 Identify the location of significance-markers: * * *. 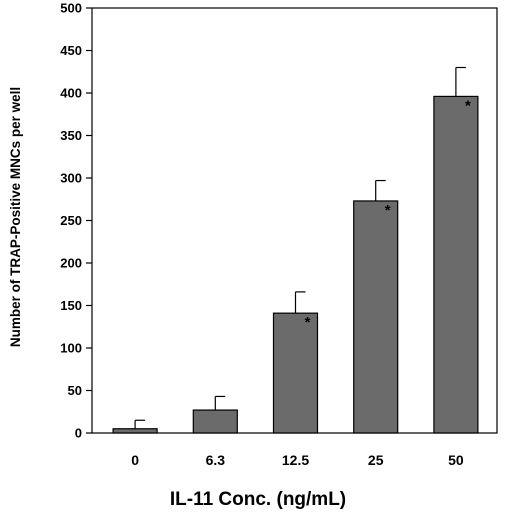
(388, 214).